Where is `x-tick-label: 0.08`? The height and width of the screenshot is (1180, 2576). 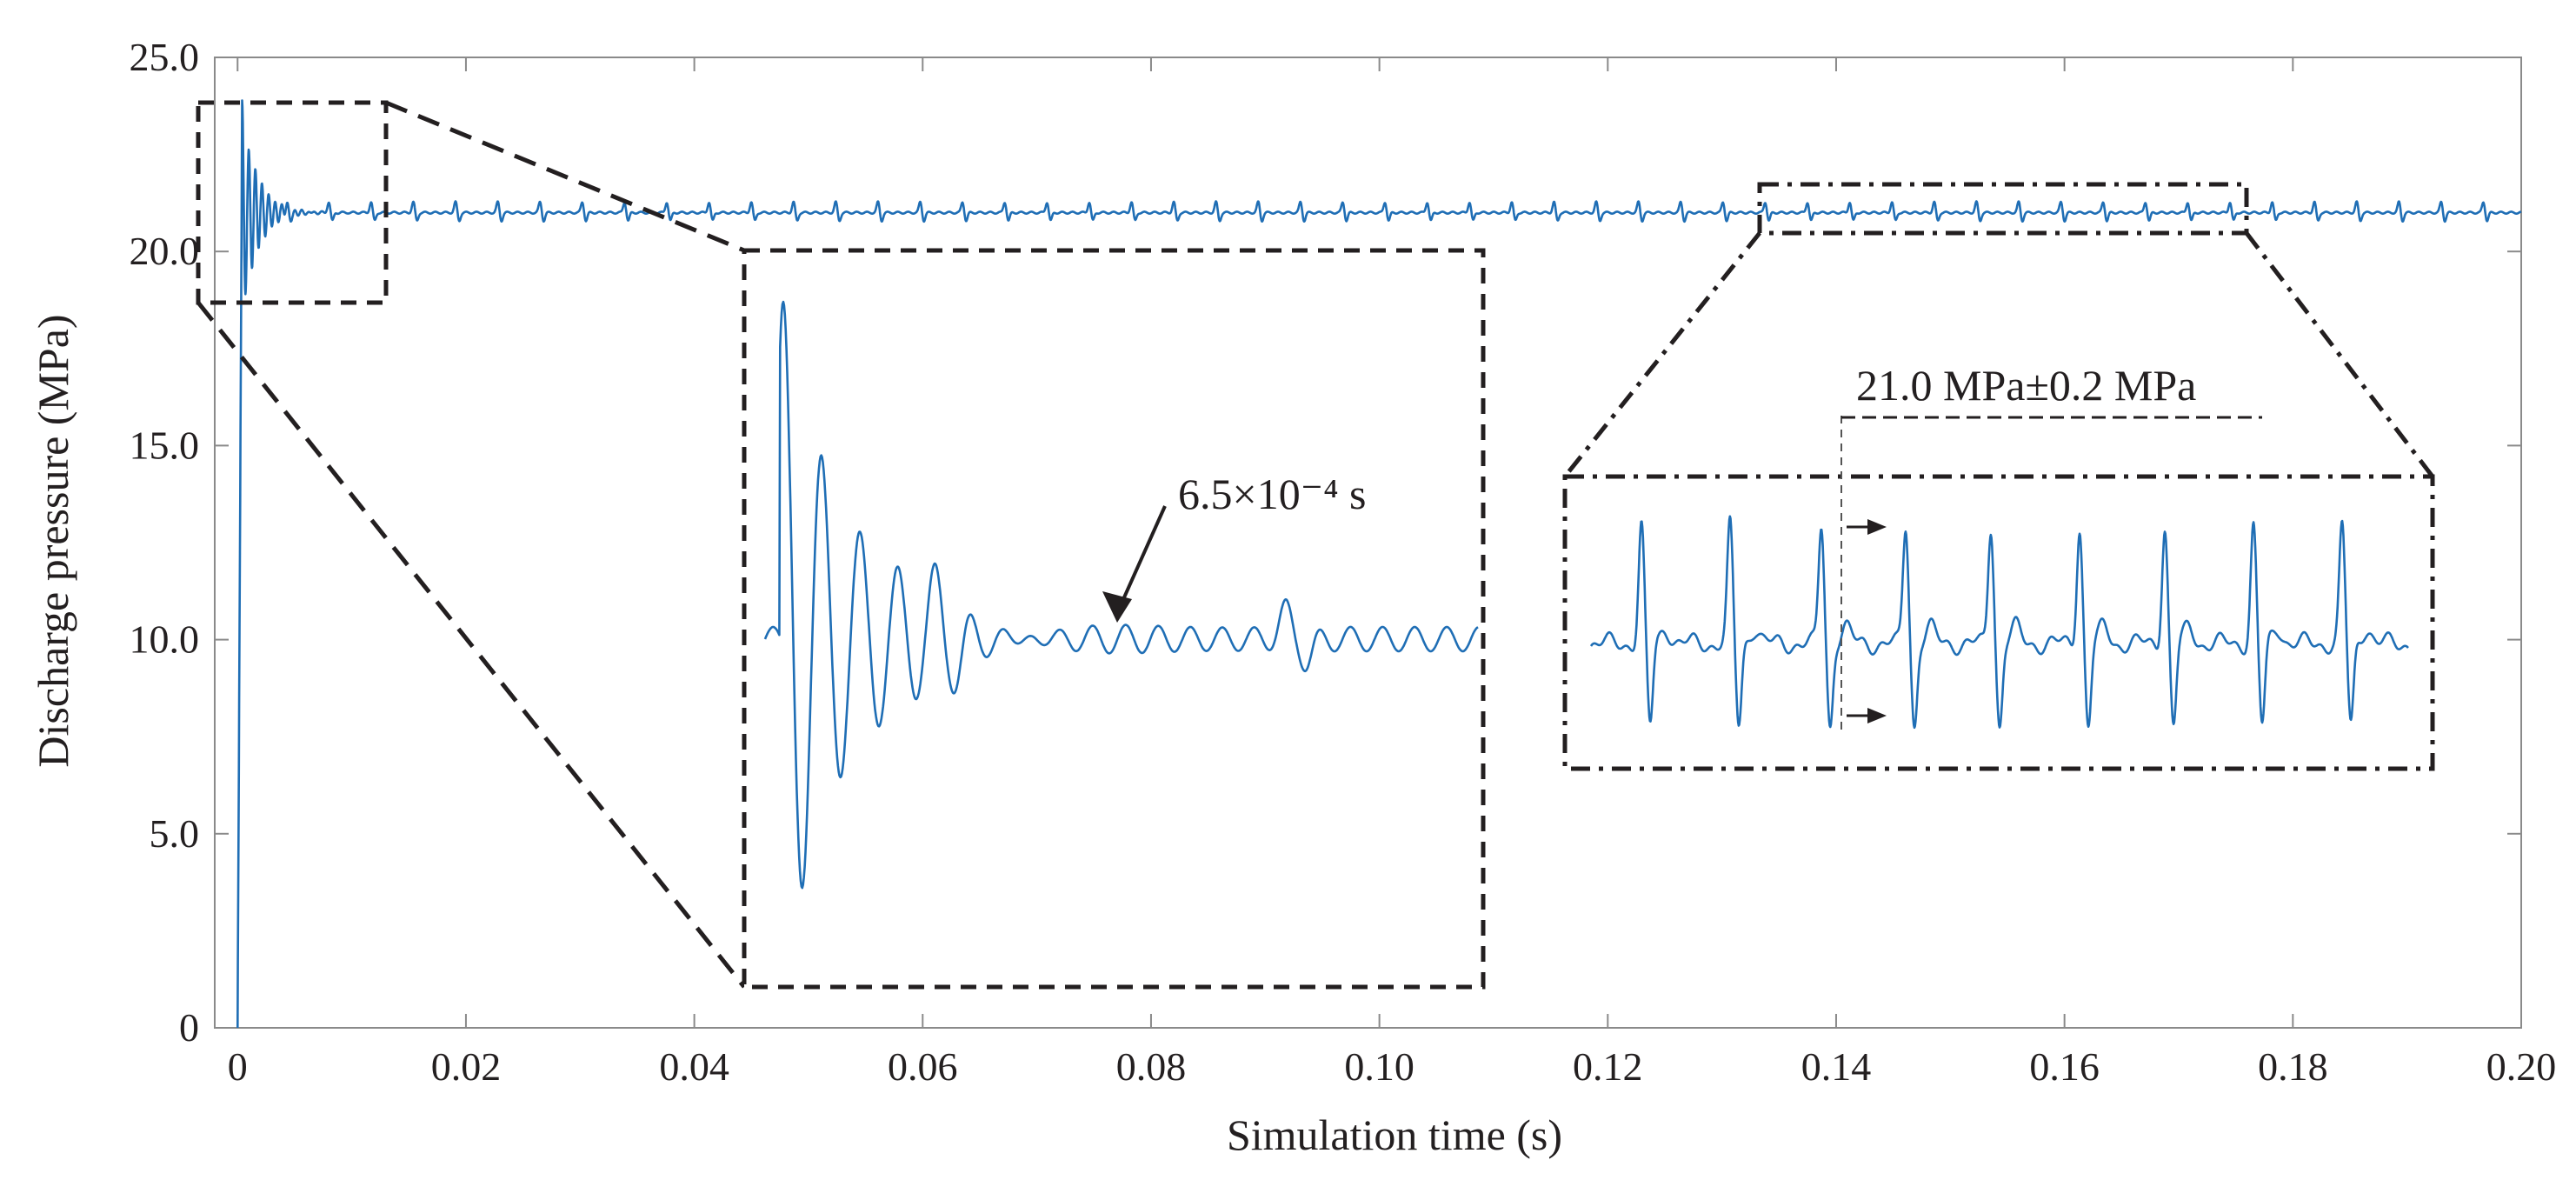 x-tick-label: 0.08 is located at coordinates (1151, 1066).